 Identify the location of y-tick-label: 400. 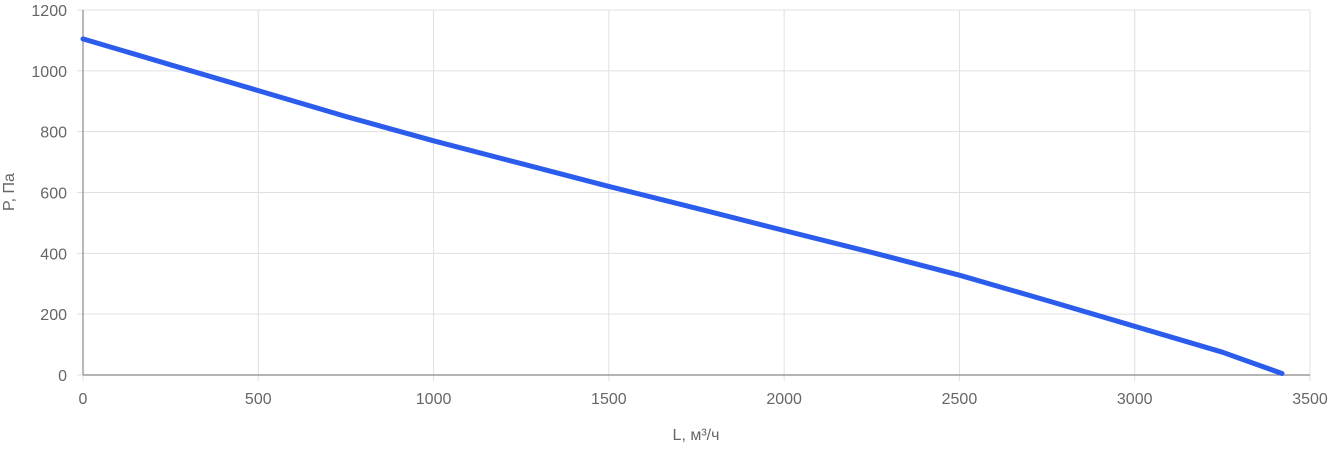
(53, 254).